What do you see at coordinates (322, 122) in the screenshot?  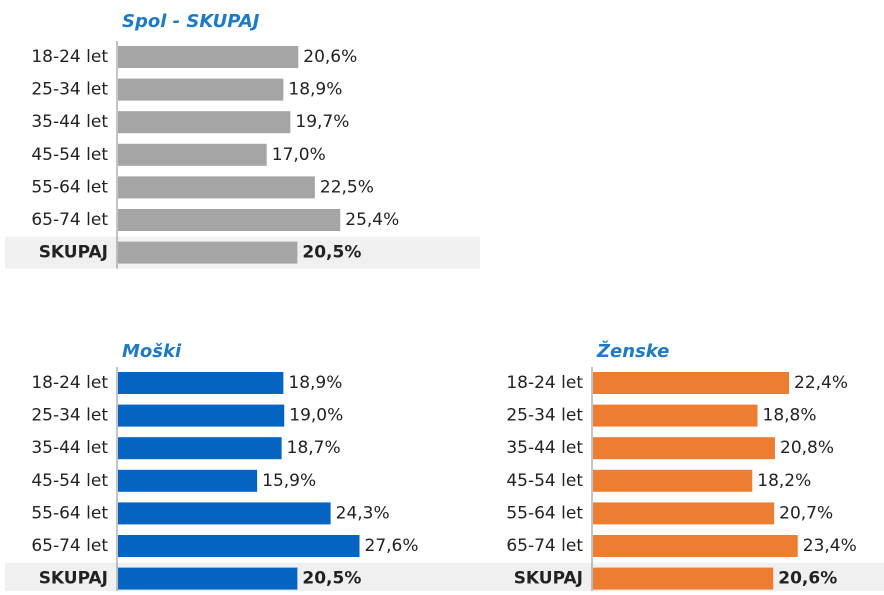 I see `value-label: 19,7%` at bounding box center [322, 122].